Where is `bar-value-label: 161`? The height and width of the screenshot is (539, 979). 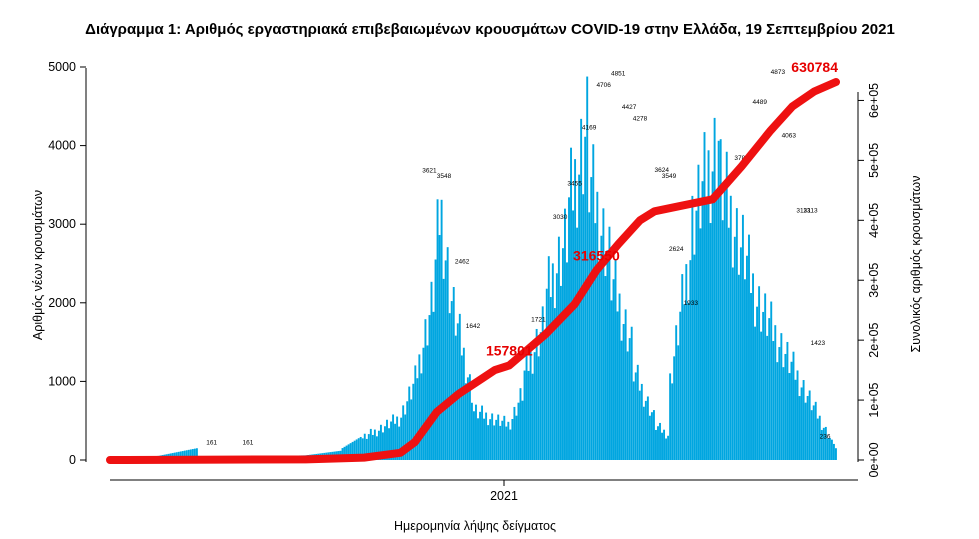 bar-value-label: 161 is located at coordinates (248, 442).